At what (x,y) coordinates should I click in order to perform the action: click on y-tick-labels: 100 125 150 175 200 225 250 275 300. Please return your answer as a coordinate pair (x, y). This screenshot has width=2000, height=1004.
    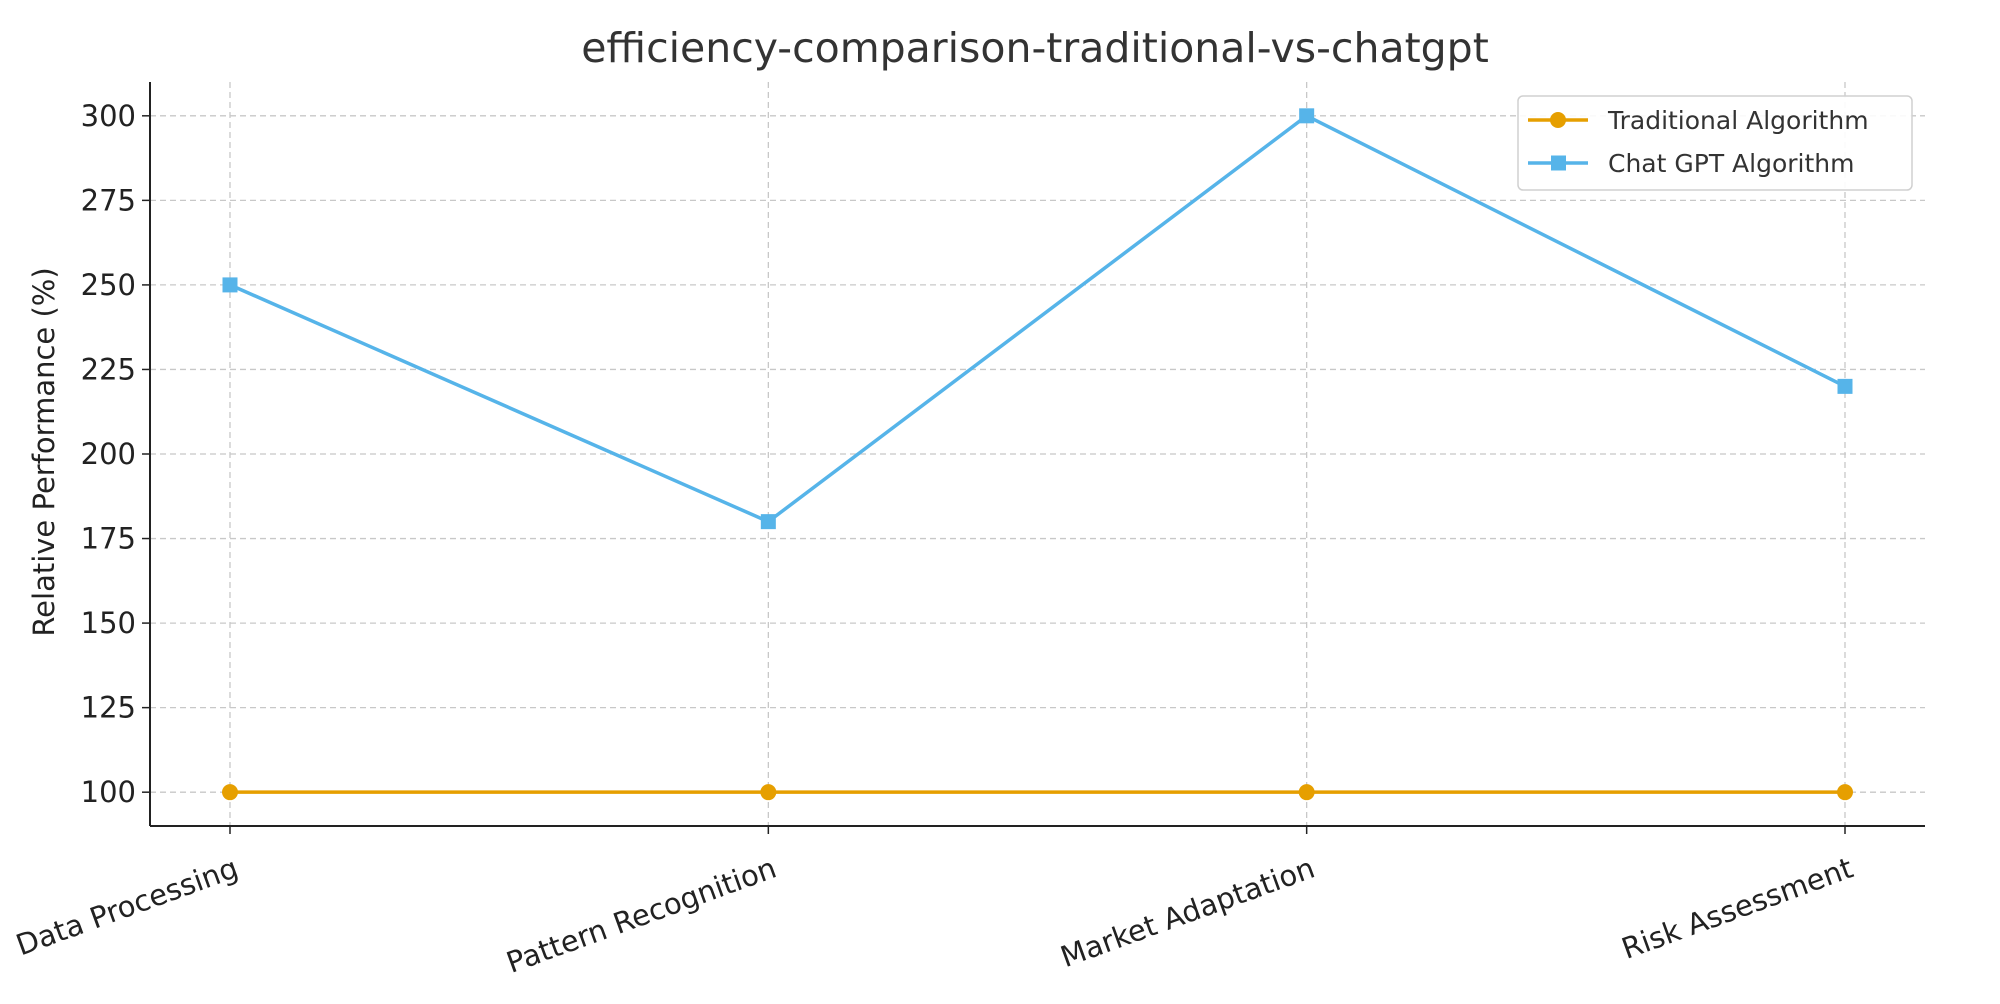
    Looking at the image, I should click on (108, 454).